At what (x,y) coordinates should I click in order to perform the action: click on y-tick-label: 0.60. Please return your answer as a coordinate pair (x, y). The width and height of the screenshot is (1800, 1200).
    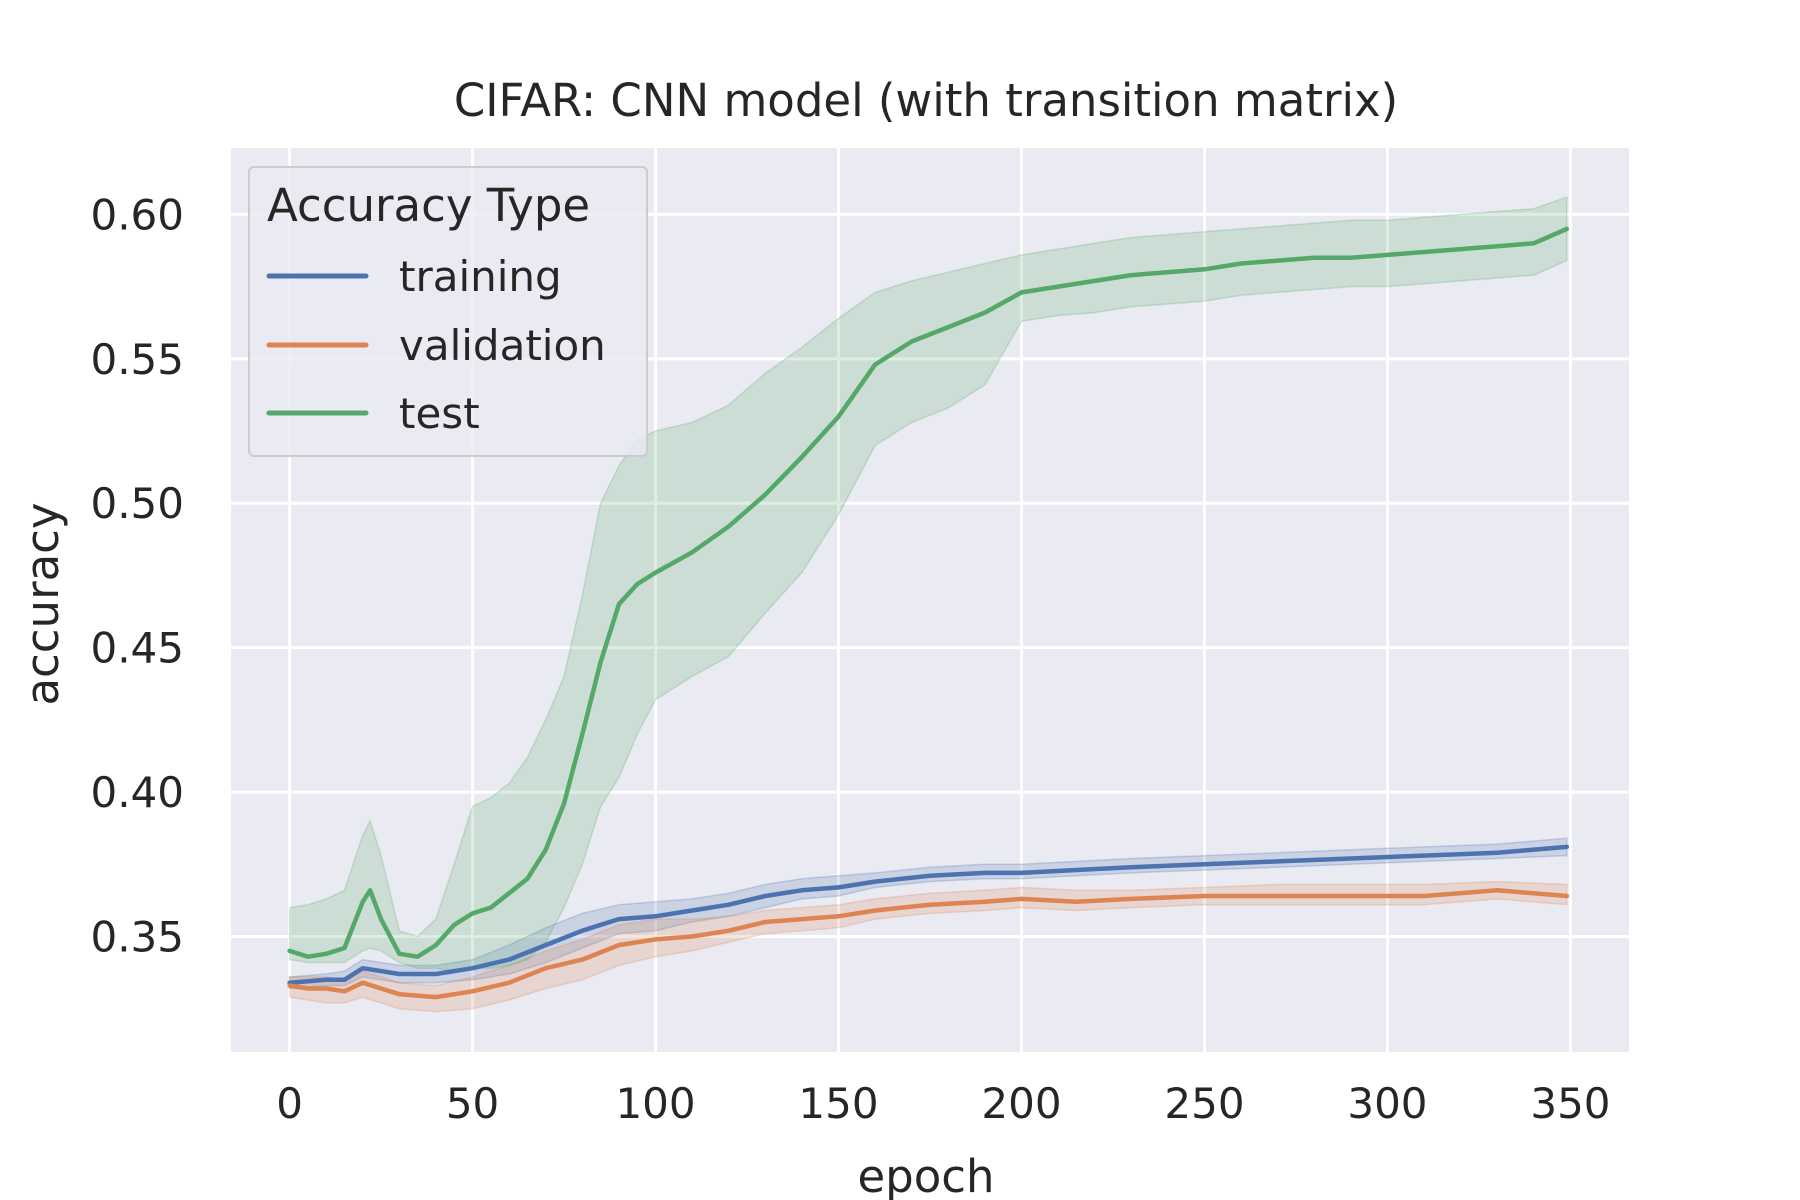
    Looking at the image, I should click on (137, 214).